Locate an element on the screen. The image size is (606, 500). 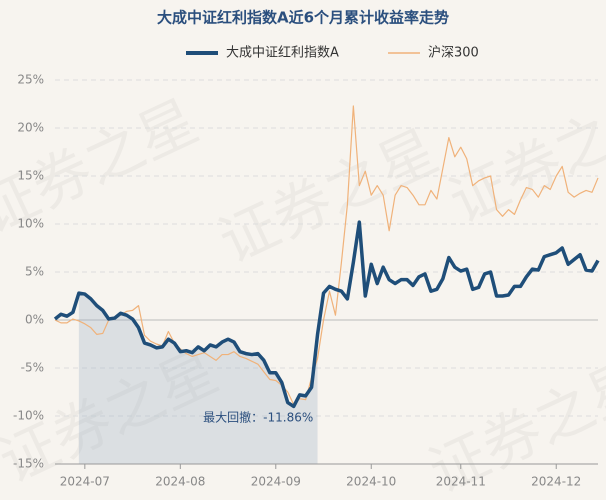
y-tick-label: -10% is located at coordinates (28, 416).